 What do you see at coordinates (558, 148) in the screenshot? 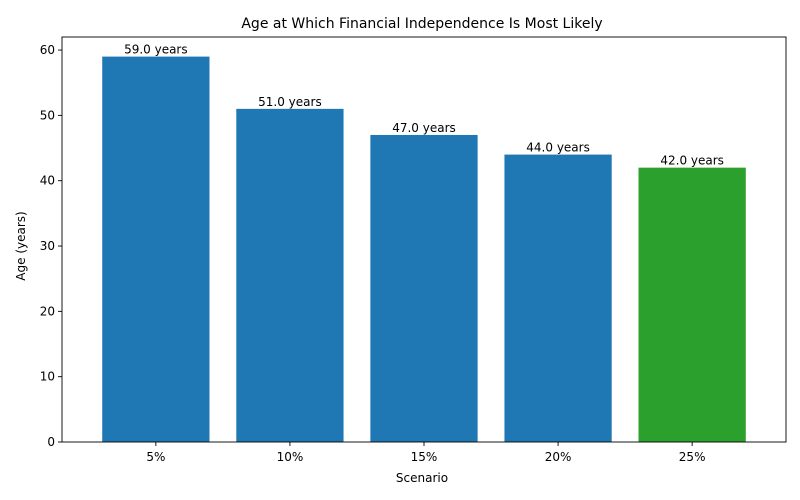
I see `data-label-3: 44.0 years` at bounding box center [558, 148].